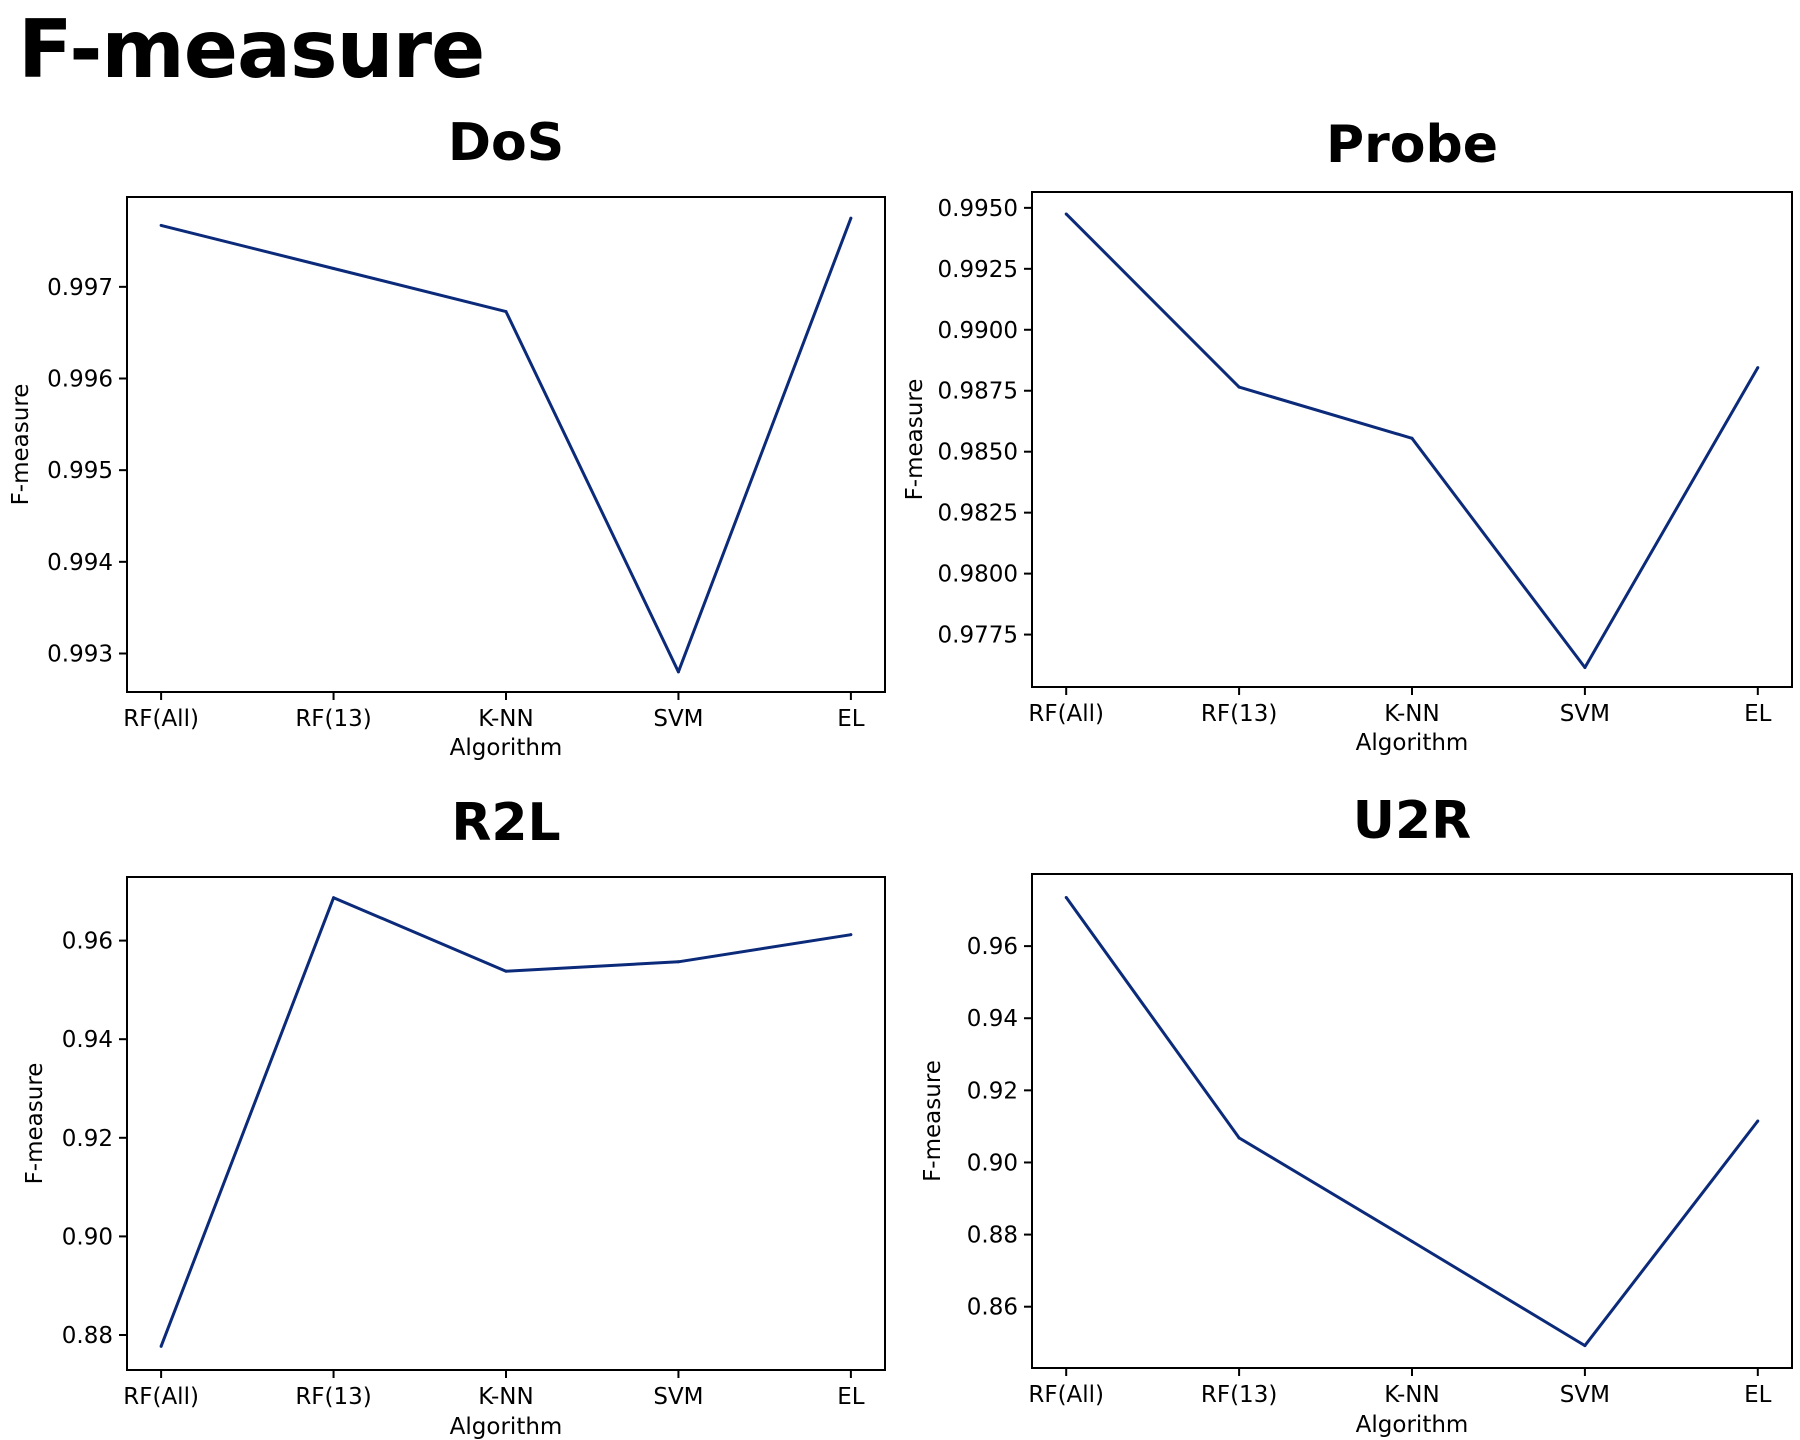 The image size is (1800, 1440). Describe the element at coordinates (251, 49) in the screenshot. I see `page-title: F-measure` at that location.